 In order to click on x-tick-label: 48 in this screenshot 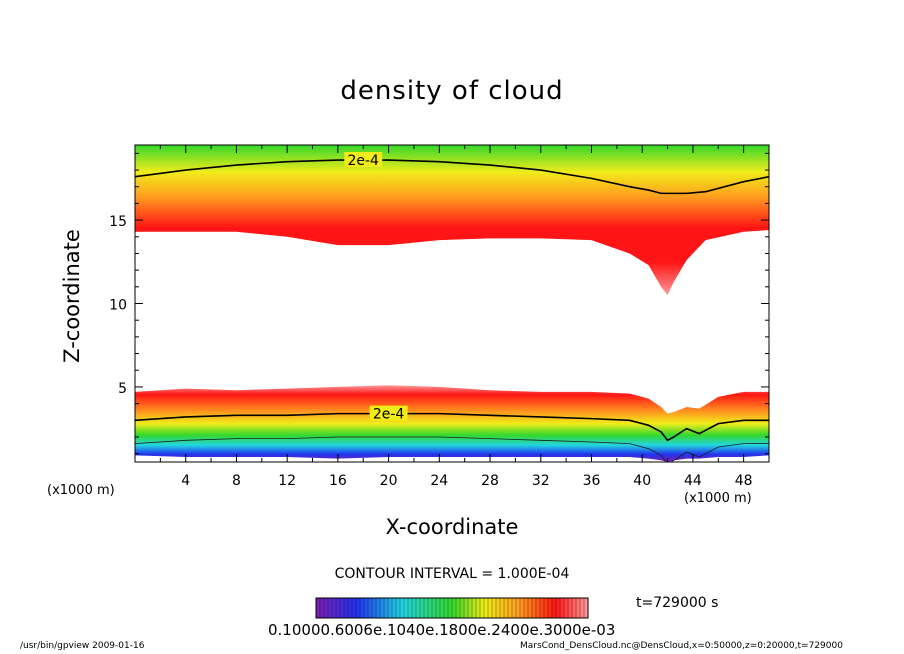, I will do `click(744, 481)`.